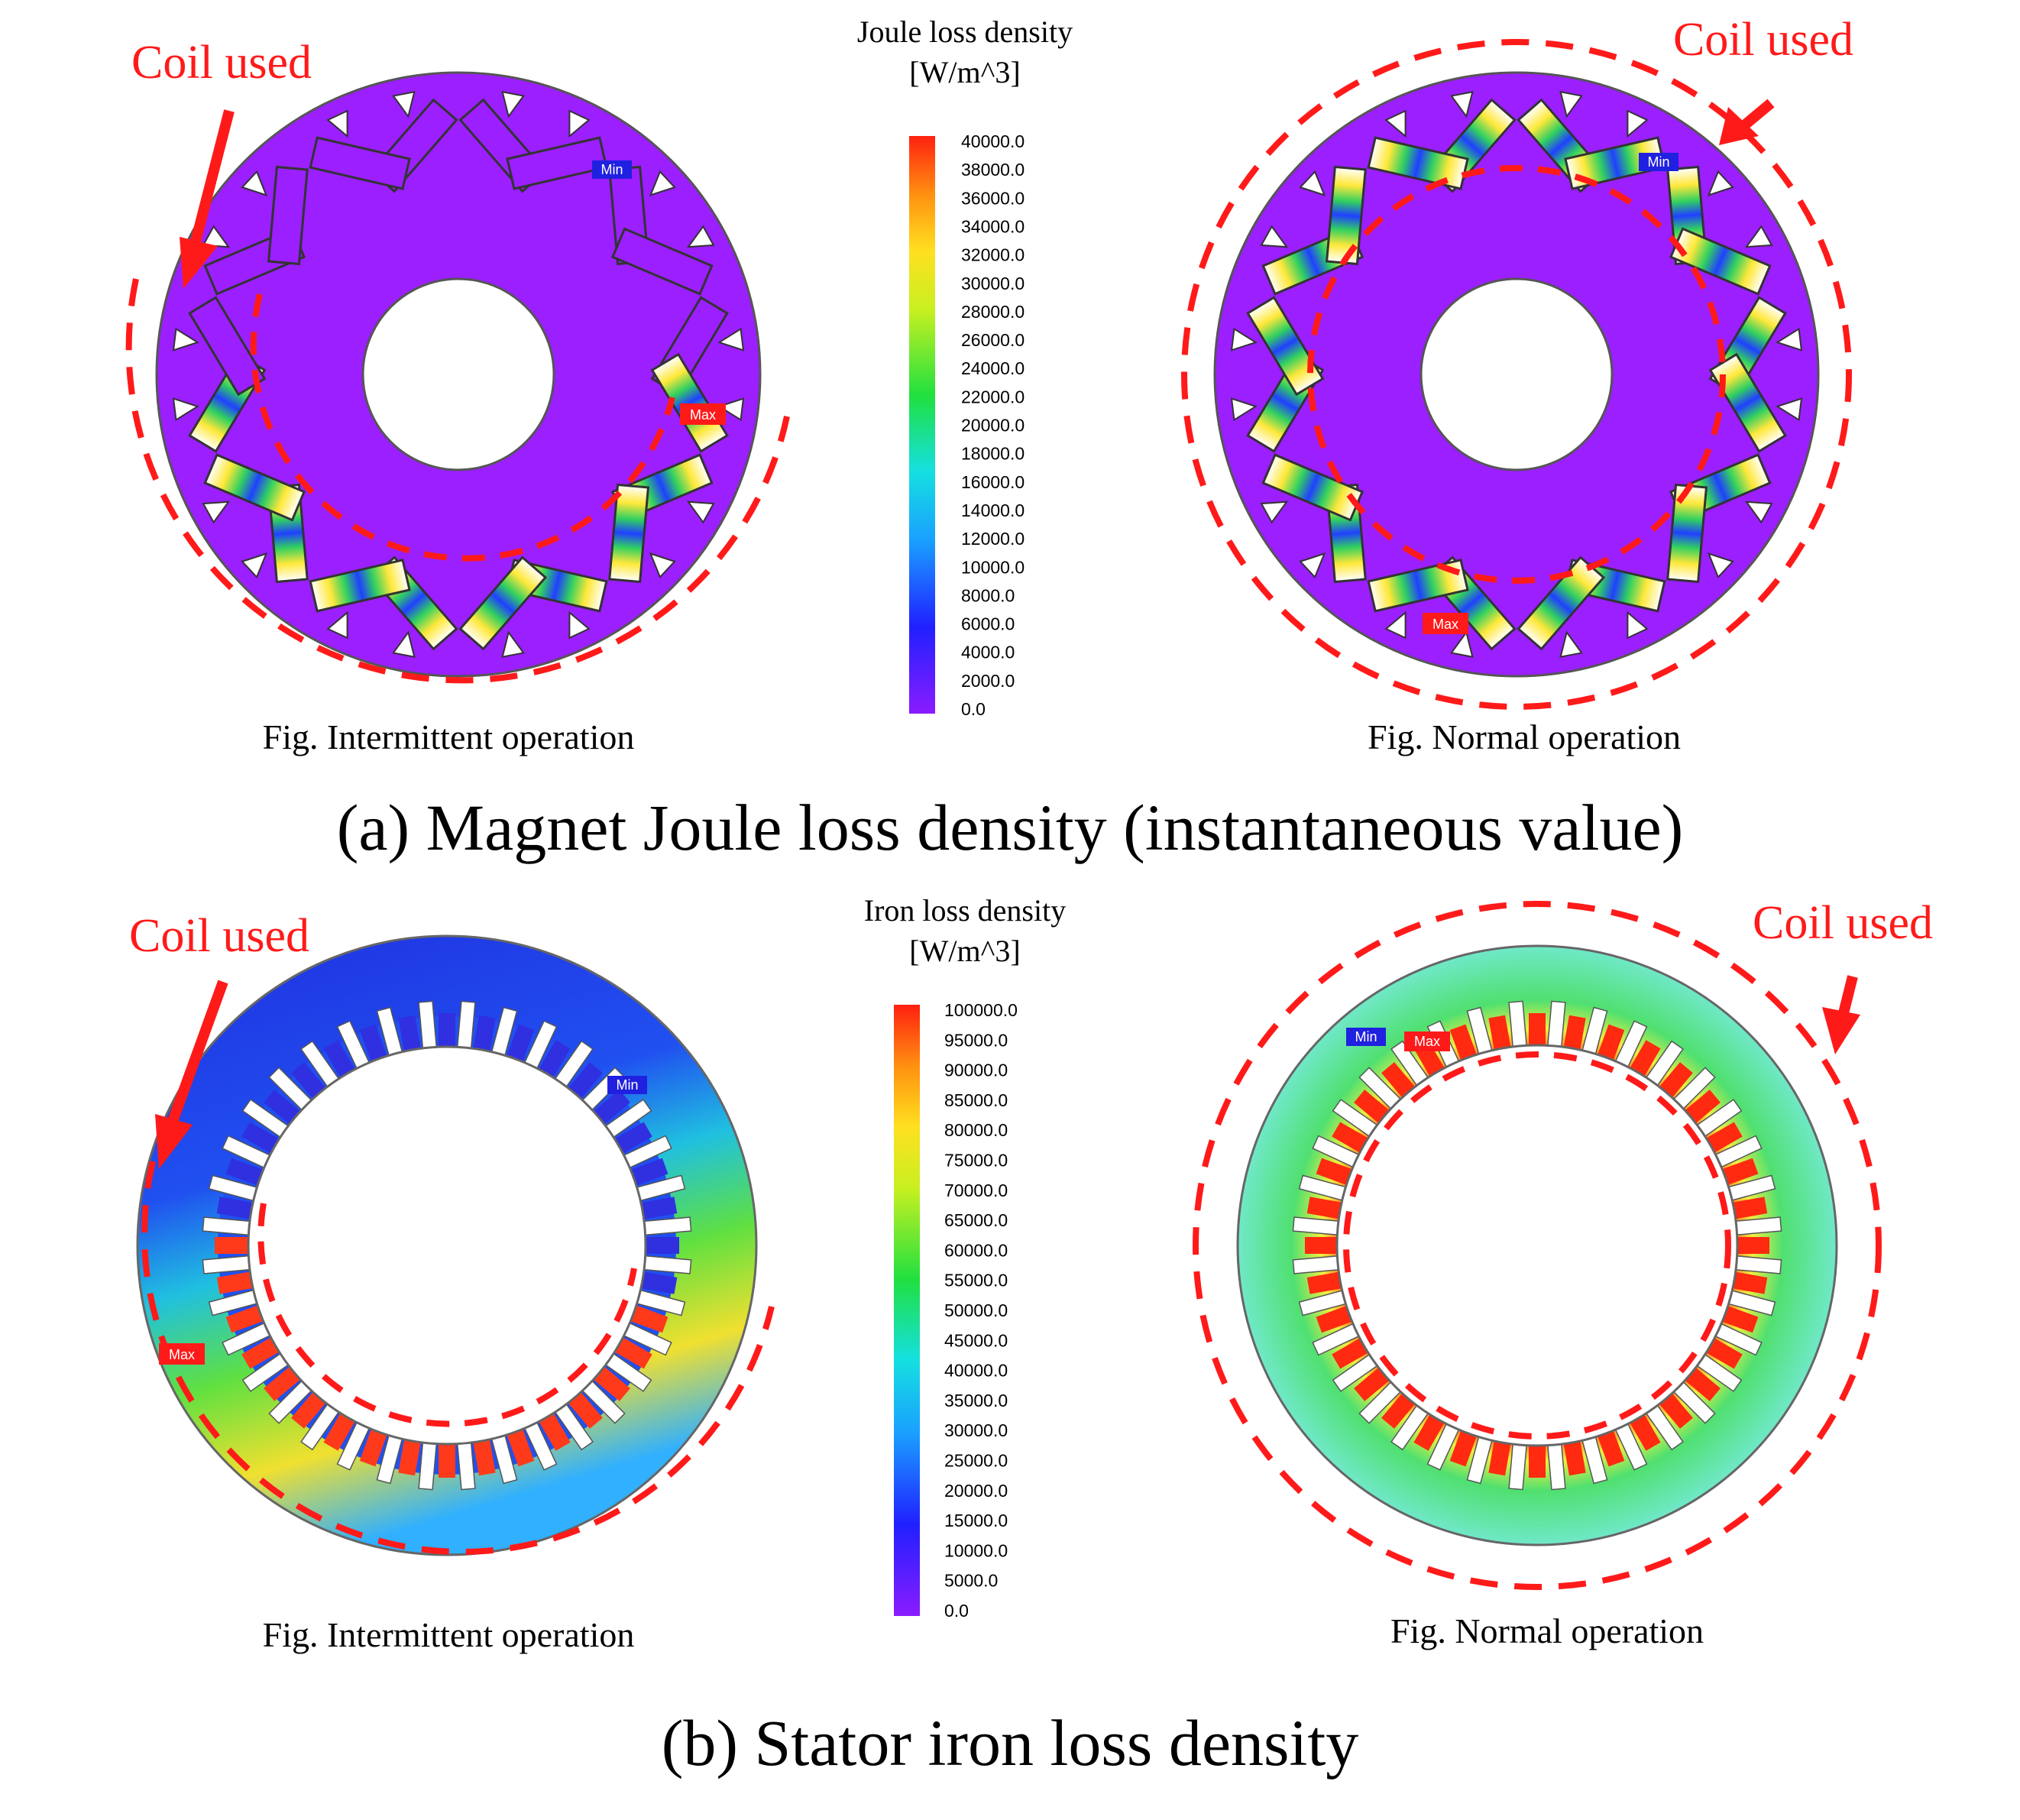  I want to click on legend-tick-label: 26000.0, so click(993, 340).